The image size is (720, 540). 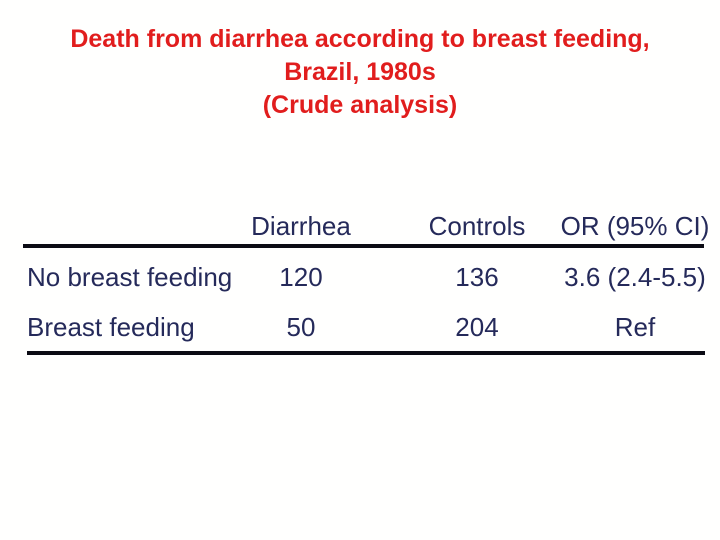 What do you see at coordinates (635, 277) in the screenshot?
I see `cell-no-bf-or-ci: 3.6 (2.4-5.5)` at bounding box center [635, 277].